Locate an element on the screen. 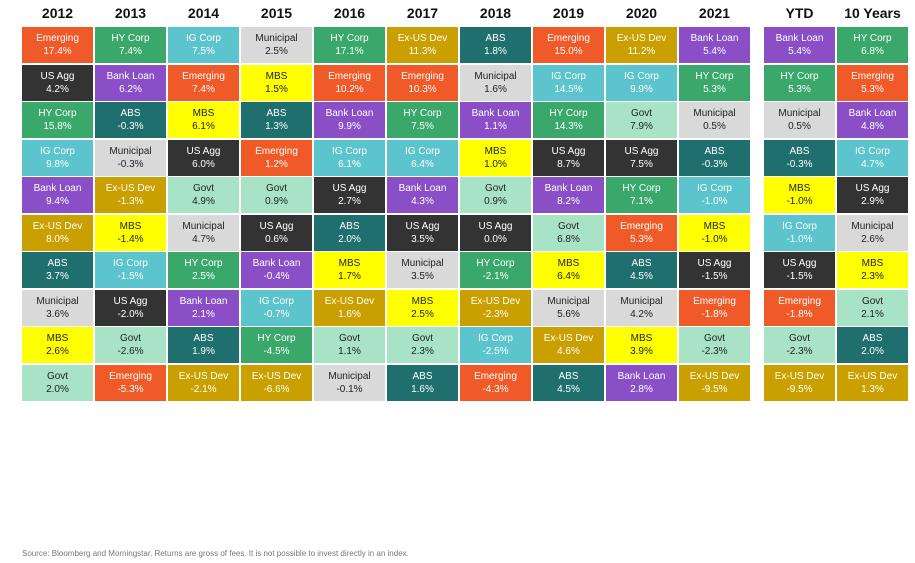  return-cell: IG Corp 4.7% is located at coordinates (872, 157).